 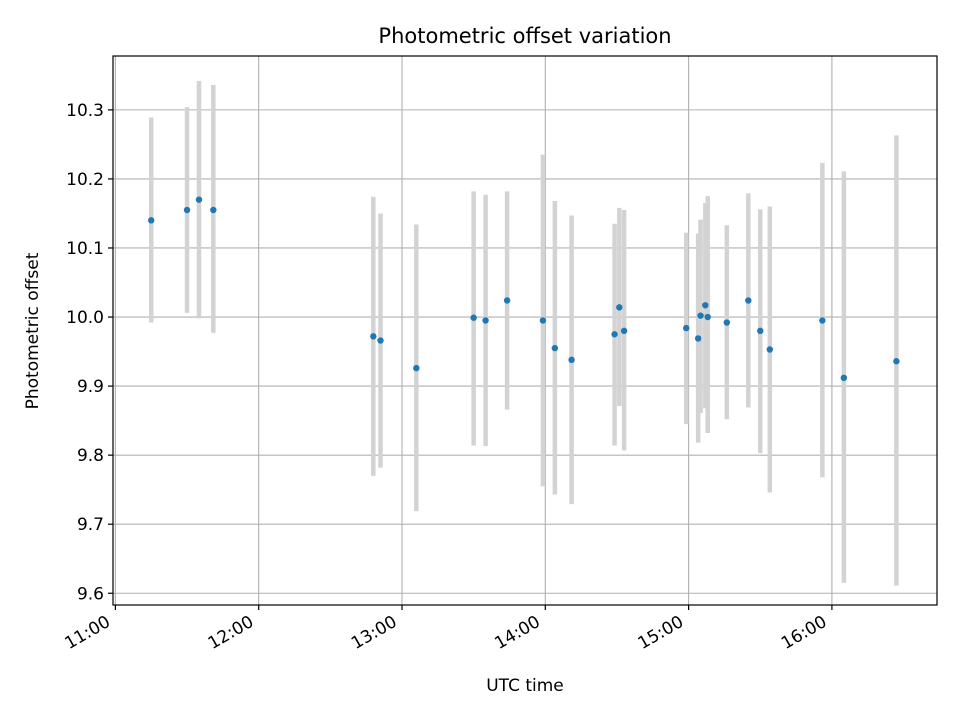 I want to click on y-tick-label: 9.6, so click(x=90, y=594).